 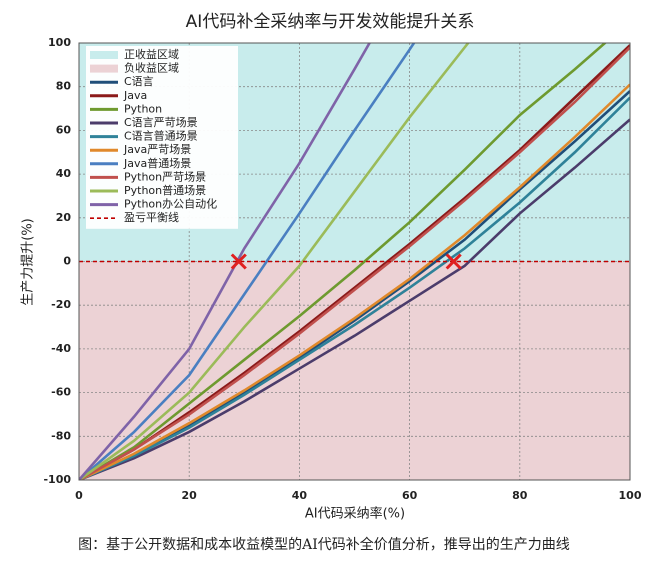 What do you see at coordinates (61, 435) in the screenshot?
I see `y-tick-label: -80` at bounding box center [61, 435].